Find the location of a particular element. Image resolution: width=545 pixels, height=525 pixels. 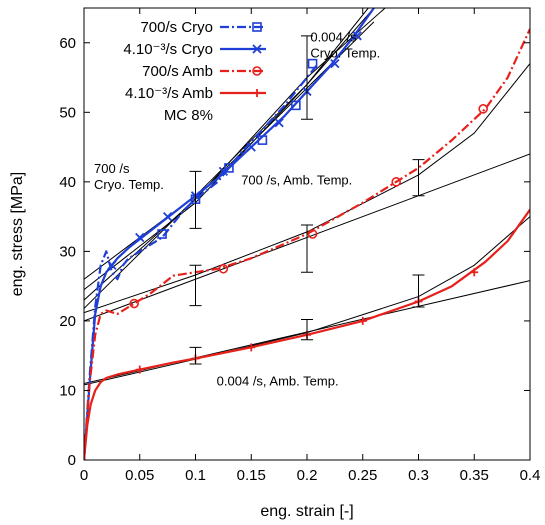

x-tick-label: 0.25 is located at coordinates (362, 475).